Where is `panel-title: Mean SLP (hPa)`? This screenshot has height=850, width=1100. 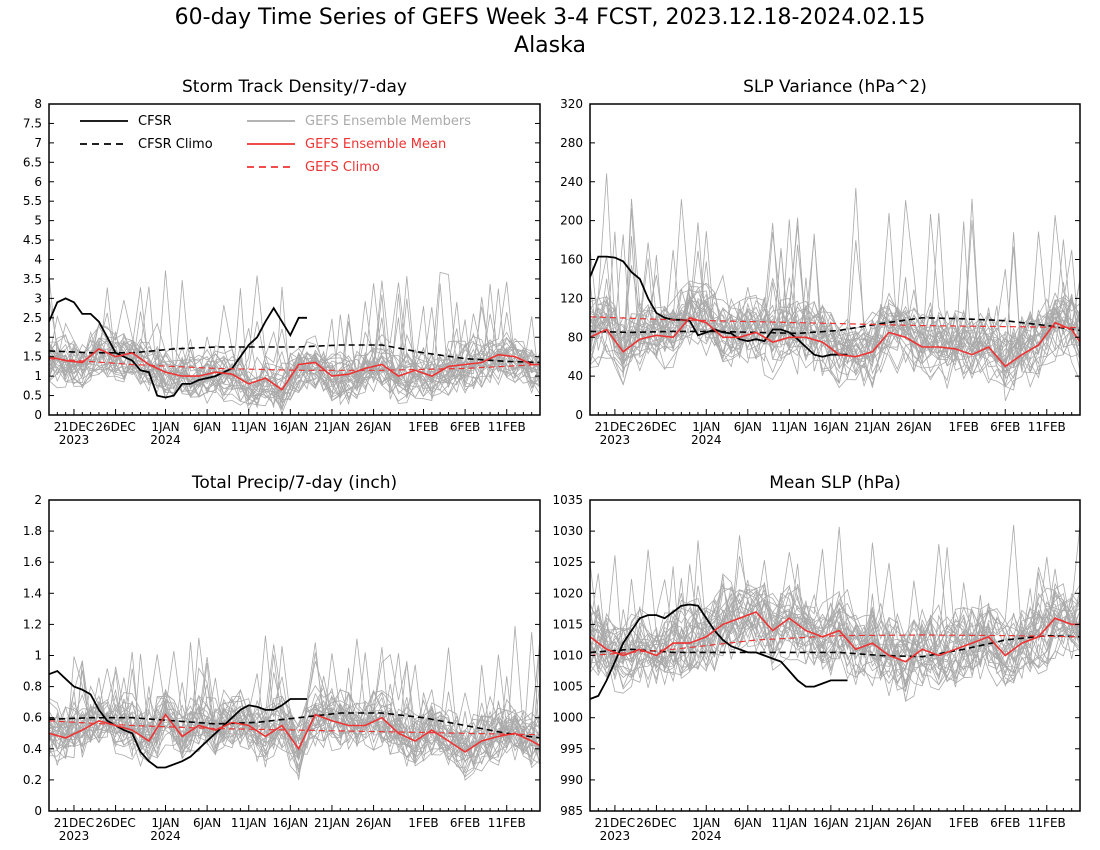
panel-title: Mean SLP (hPa) is located at coordinates (835, 483).